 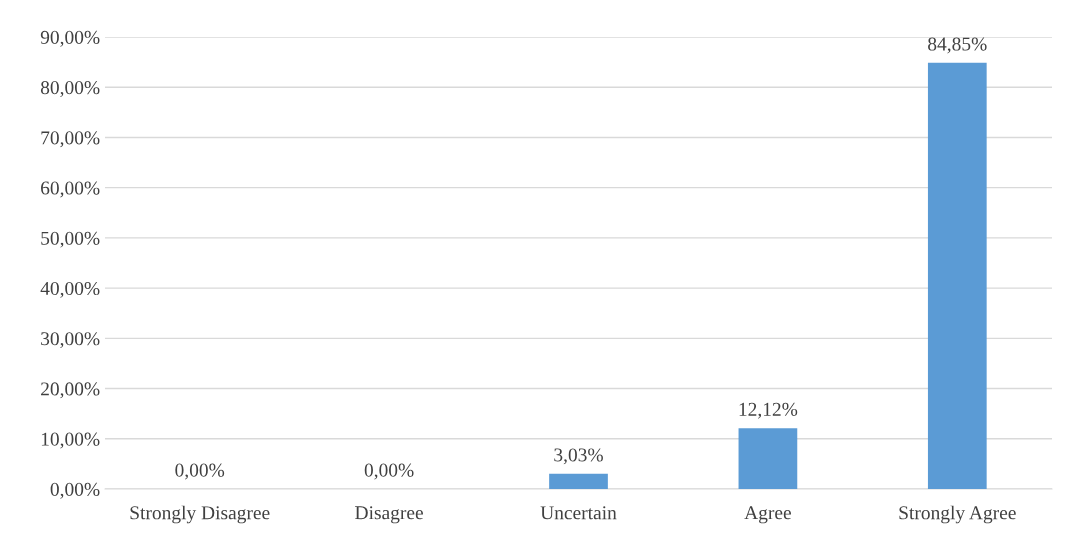 I want to click on y-tick-label: 70,00%, so click(x=70, y=139).